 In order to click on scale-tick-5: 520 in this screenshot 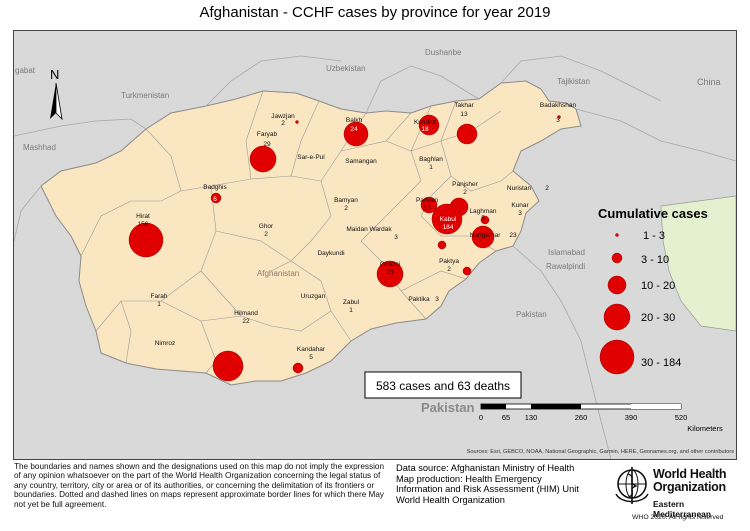, I will do `click(681, 417)`.